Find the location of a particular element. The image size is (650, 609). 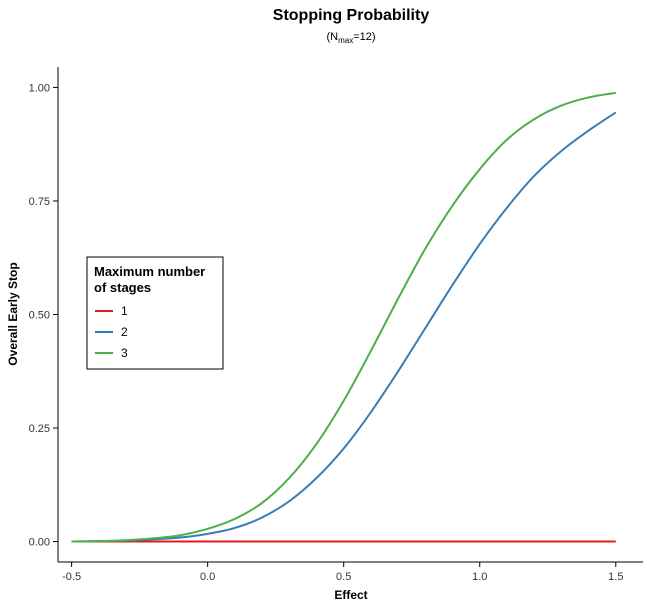

y-ticks: 0.00 0.25 0.50 0.75 1.00 is located at coordinates (43, 315).